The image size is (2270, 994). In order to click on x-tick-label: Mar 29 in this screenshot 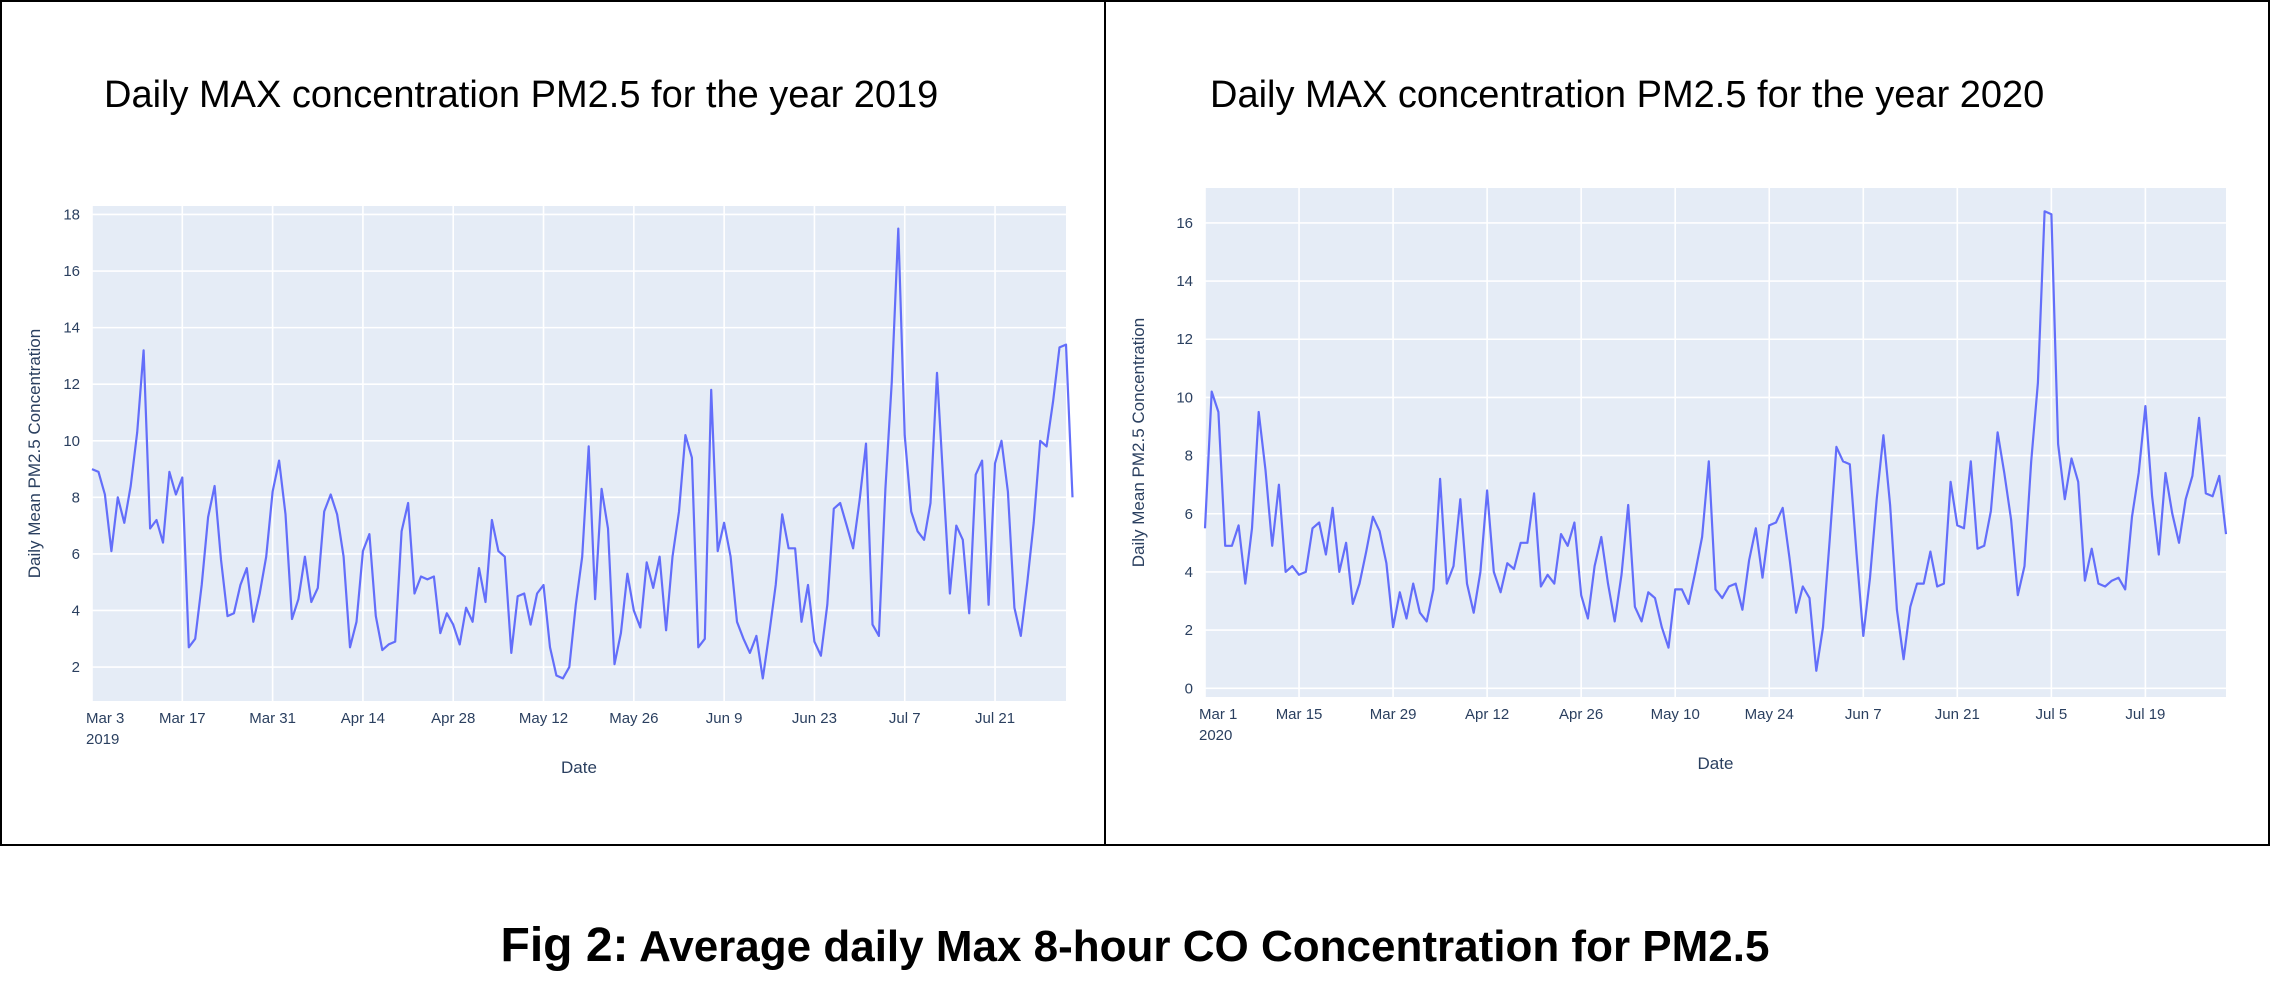, I will do `click(1393, 714)`.